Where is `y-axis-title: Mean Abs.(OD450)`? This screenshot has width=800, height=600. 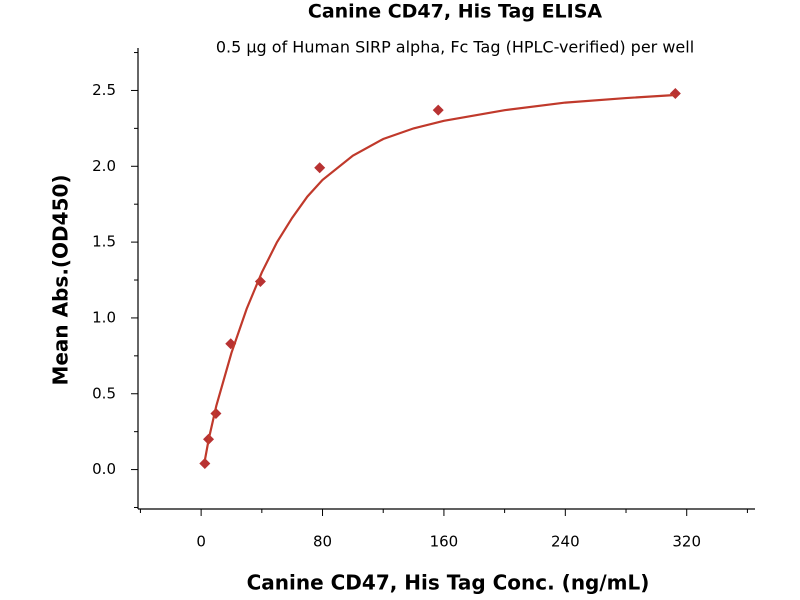
y-axis-title: Mean Abs.(OD450) is located at coordinates (61, 279).